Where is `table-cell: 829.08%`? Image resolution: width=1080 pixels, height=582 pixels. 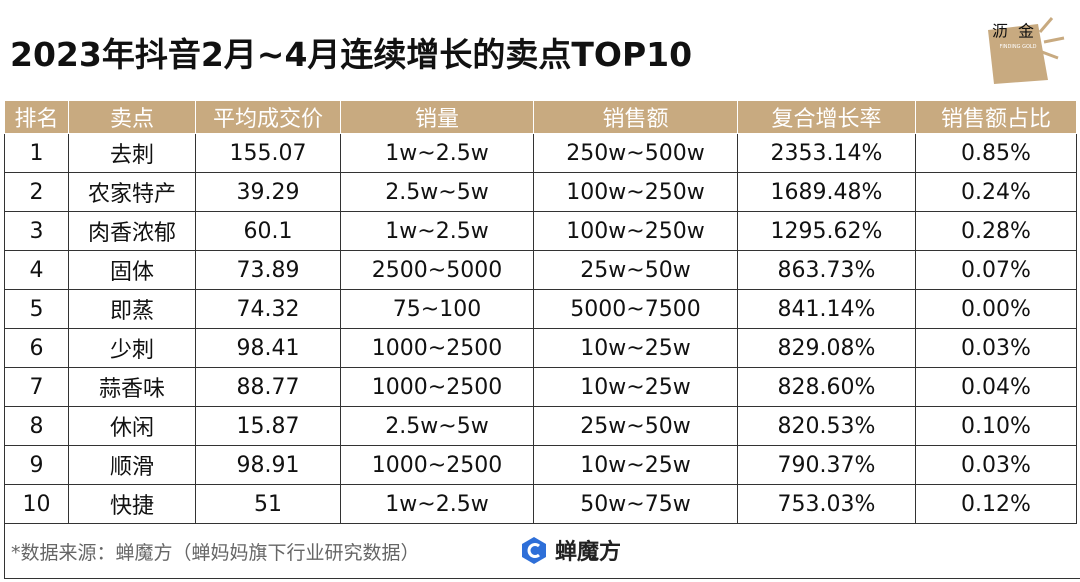
table-cell: 829.08% is located at coordinates (826, 348).